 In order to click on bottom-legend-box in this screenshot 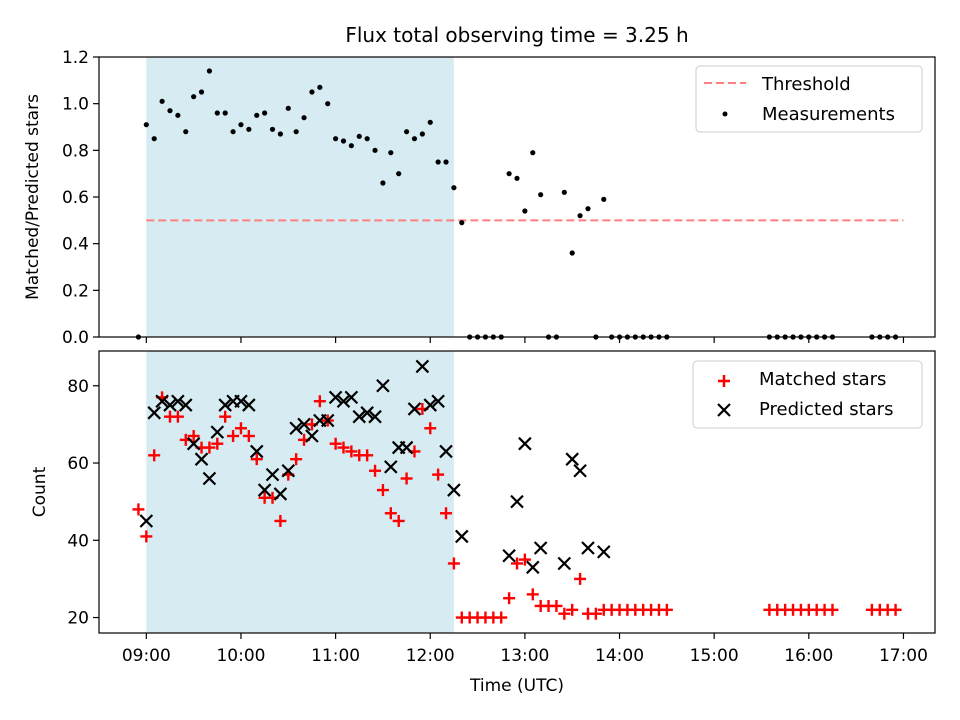, I will do `click(807, 394)`.